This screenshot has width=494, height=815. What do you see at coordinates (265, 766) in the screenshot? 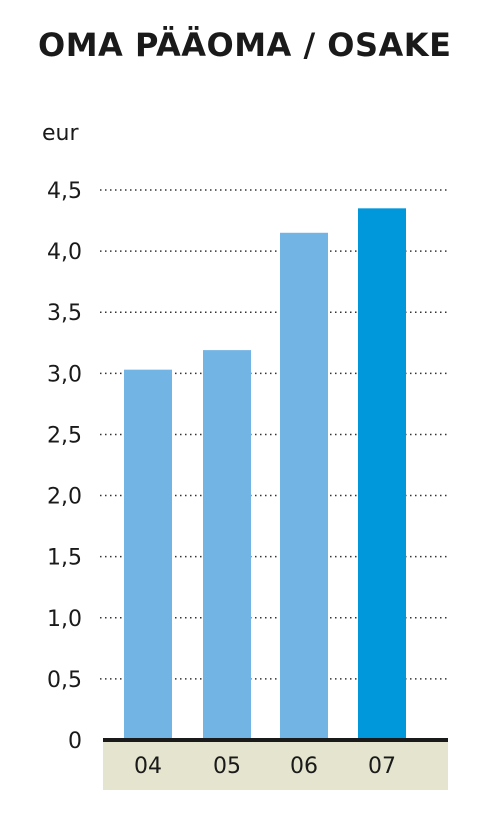
I see `x-axis-categories: 04 05 06 07` at bounding box center [265, 766].